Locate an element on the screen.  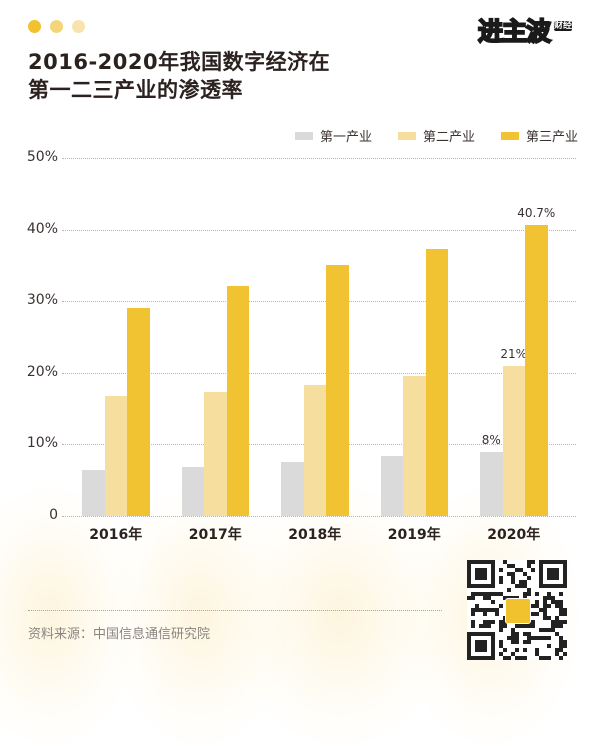
bar-2018年-第二产业 is located at coordinates (314, 450).